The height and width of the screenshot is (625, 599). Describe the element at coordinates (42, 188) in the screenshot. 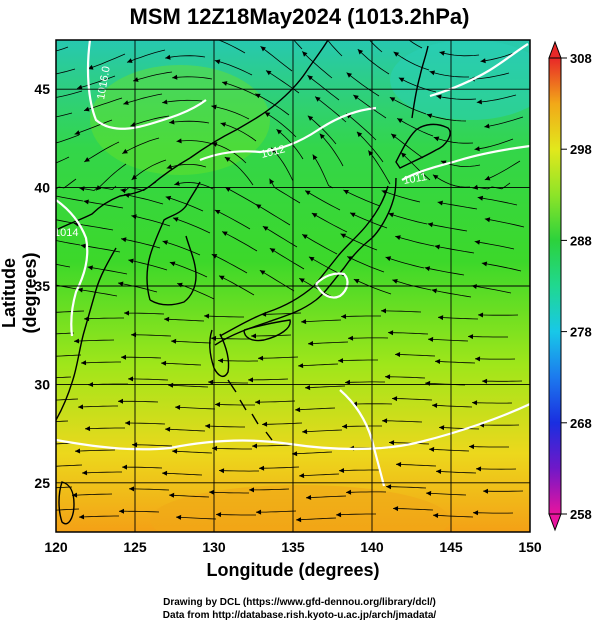

I see `y-tick-label: 40` at that location.